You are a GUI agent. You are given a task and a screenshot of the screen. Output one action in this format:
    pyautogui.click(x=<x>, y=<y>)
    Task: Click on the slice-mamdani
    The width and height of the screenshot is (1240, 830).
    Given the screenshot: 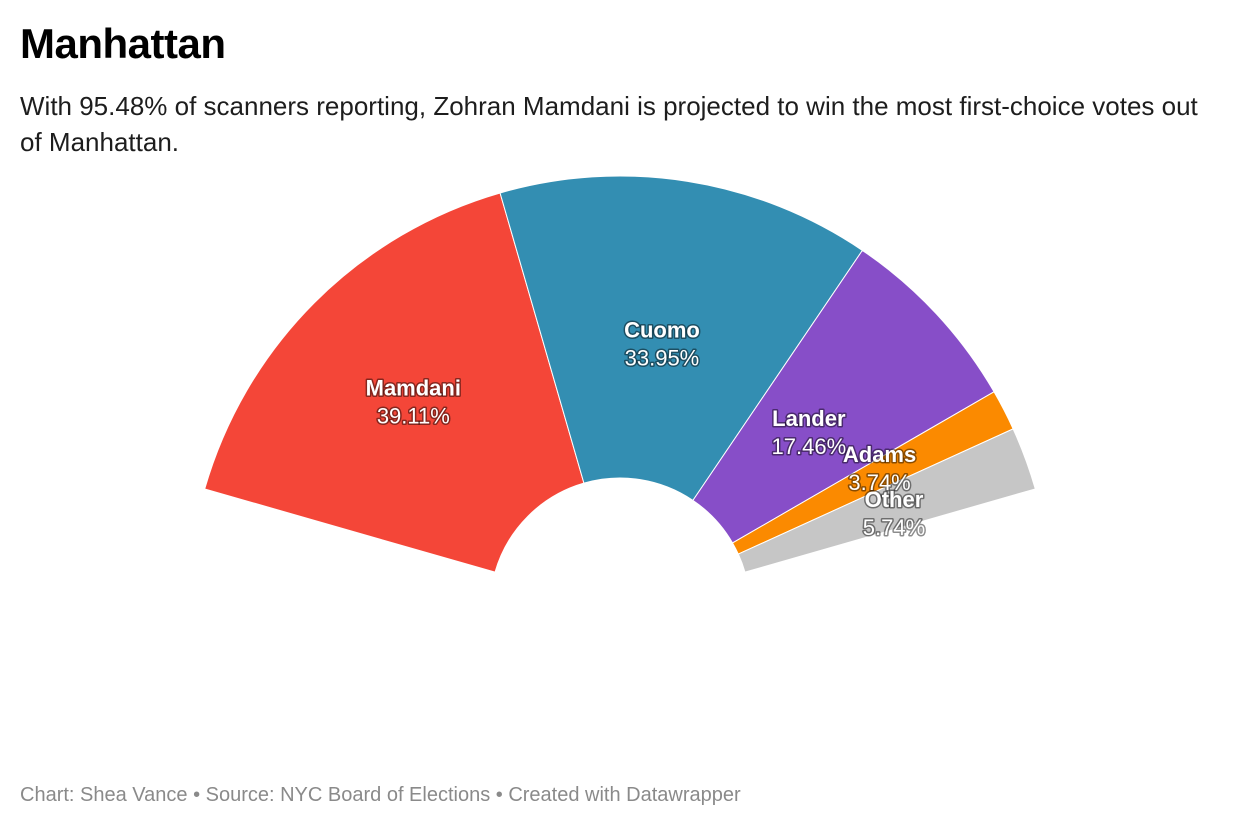 What is the action you would take?
    pyautogui.click(x=394, y=382)
    